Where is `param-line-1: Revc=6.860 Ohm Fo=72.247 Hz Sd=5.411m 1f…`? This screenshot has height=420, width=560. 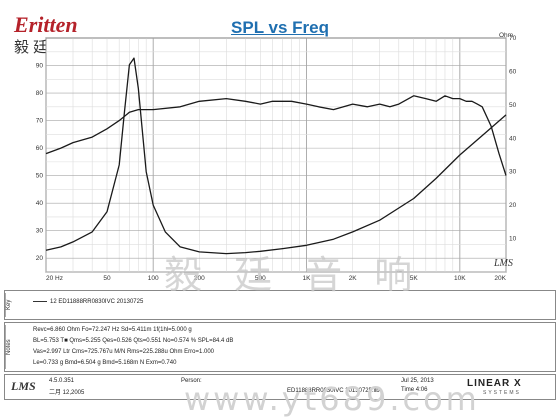 param-line-1: Revc=6.860 Ohm Fo=72.247 Hz Sd=5.411m 1f… is located at coordinates (112, 330).